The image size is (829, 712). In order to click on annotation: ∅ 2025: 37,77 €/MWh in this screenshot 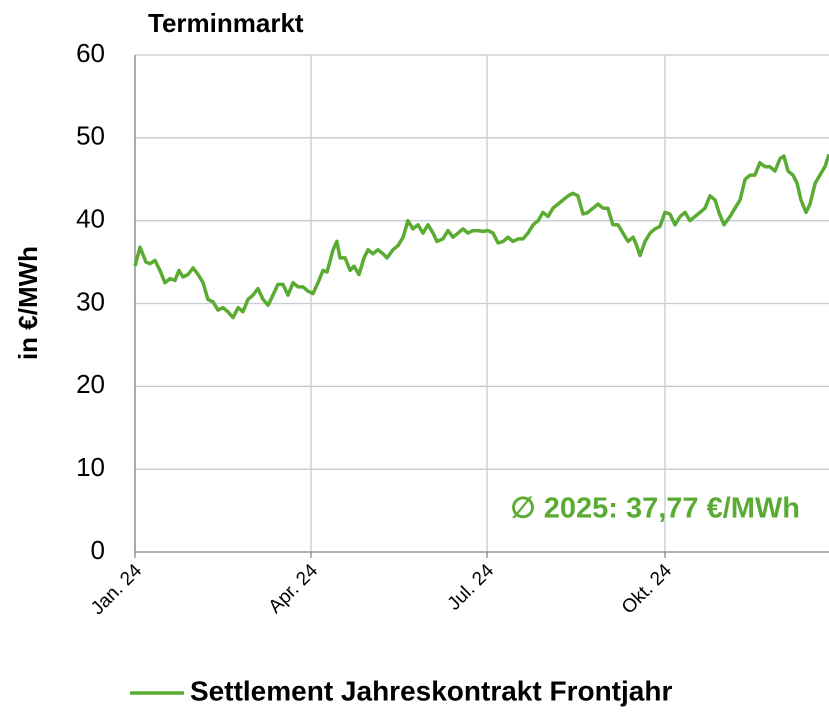, I will do `click(655, 509)`.